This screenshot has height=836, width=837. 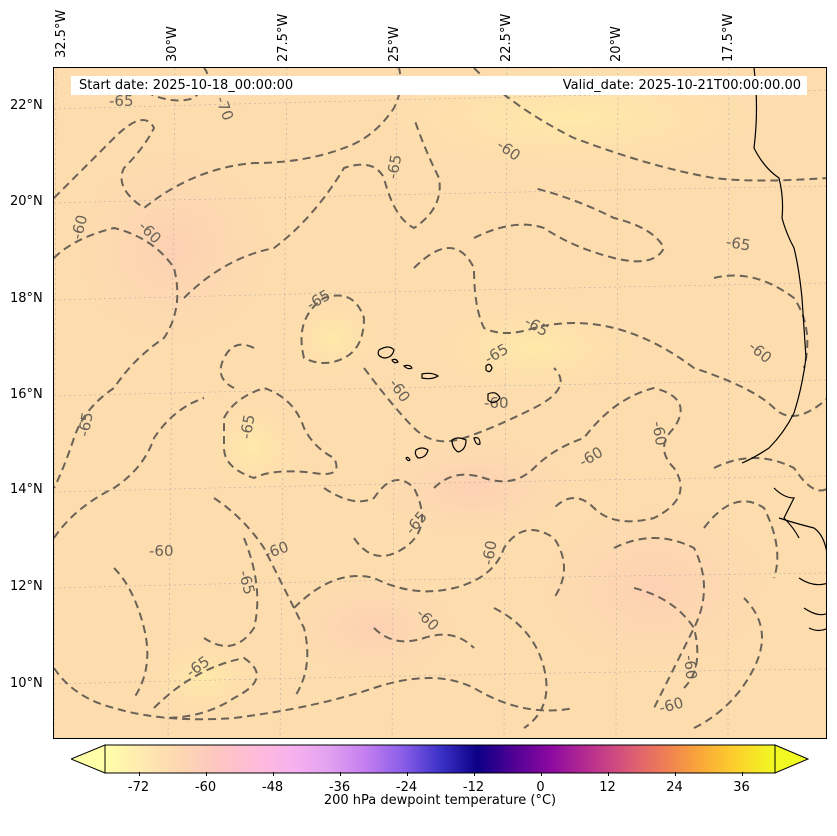 I want to click on longitude-label: 17.5°W, so click(x=728, y=37).